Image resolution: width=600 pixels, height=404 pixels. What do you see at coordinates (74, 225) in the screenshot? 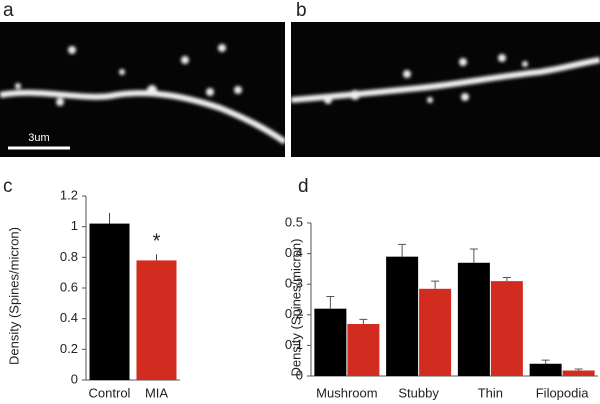
I see `y-tick-label: 1` at bounding box center [74, 225].